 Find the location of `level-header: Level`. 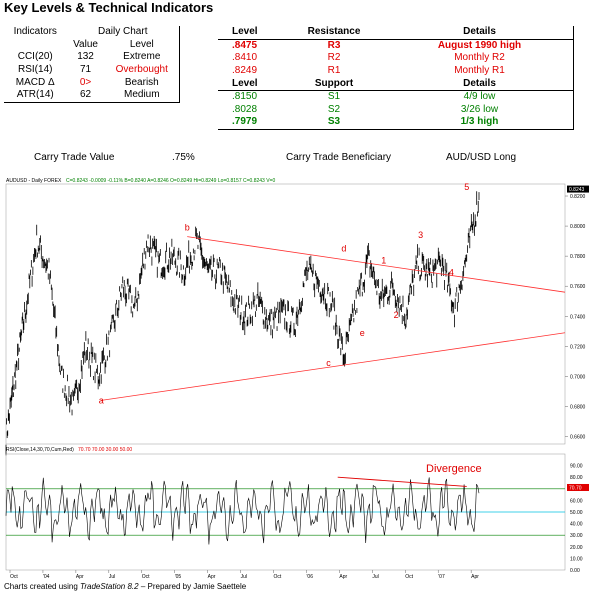

level-header: Level is located at coordinates (142, 45).